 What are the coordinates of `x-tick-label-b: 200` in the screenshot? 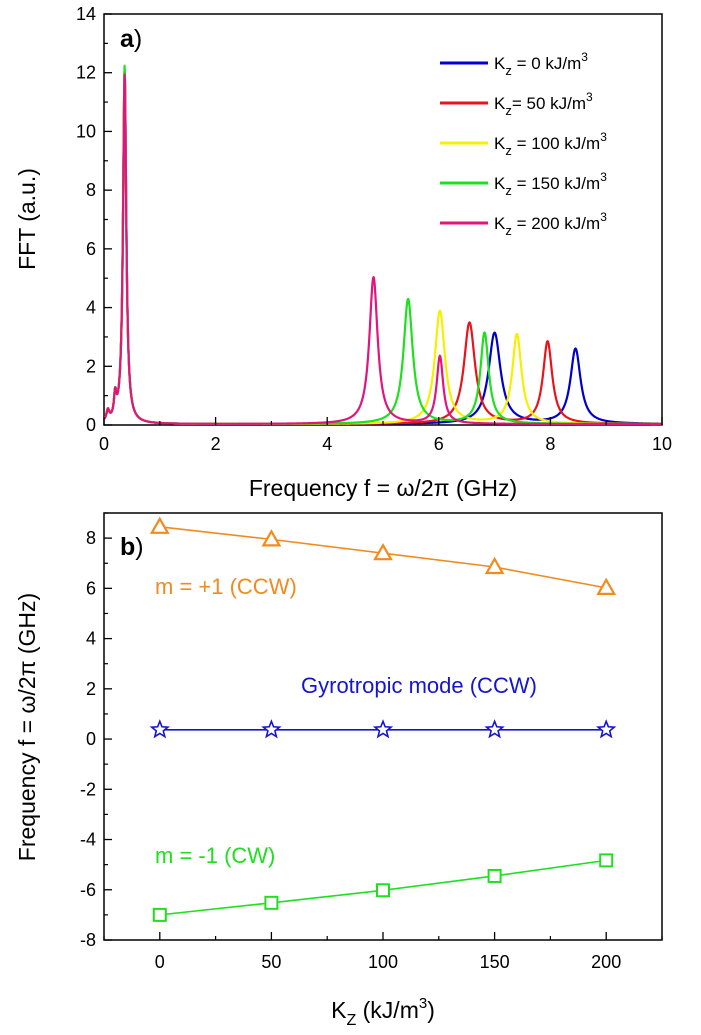 It's located at (606, 962).